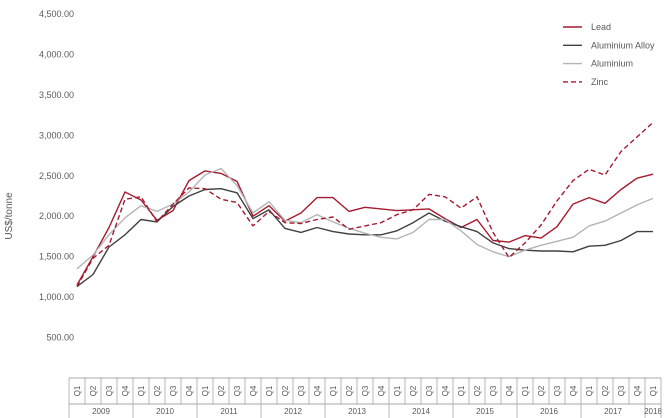 This screenshot has width=665, height=418. What do you see at coordinates (613, 411) in the screenshot?
I see `year-label: 2017` at bounding box center [613, 411].